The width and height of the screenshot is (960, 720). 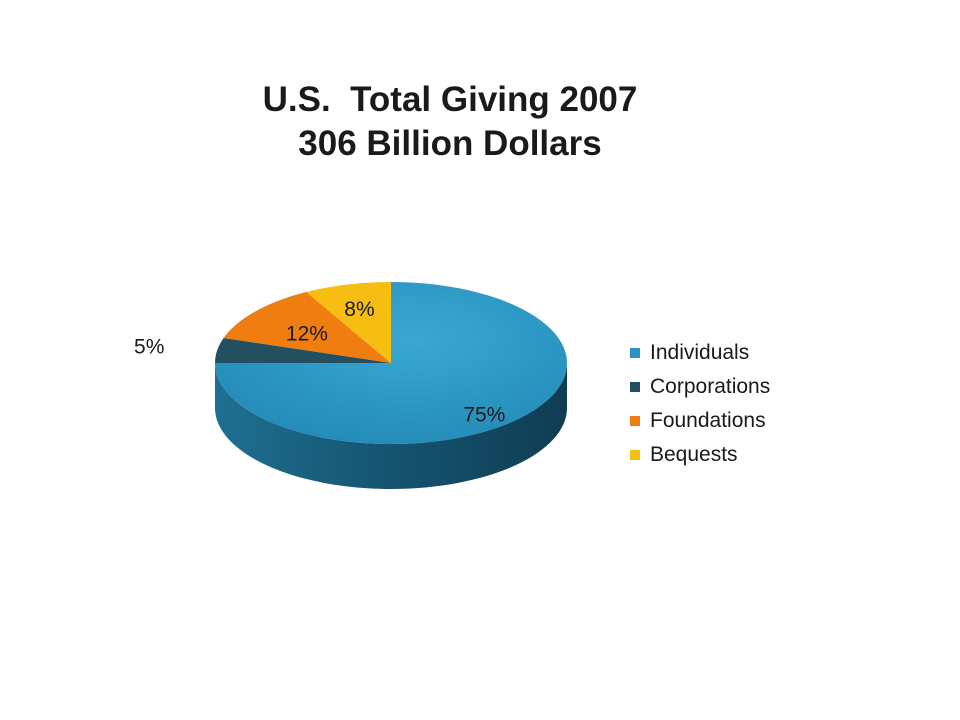 What do you see at coordinates (635, 387) in the screenshot?
I see `legend-swatch-corporations` at bounding box center [635, 387].